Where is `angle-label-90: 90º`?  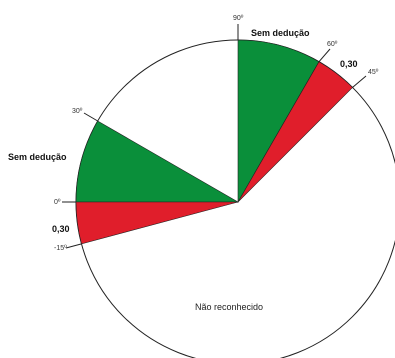
angle-label-90: 90º is located at coordinates (238, 18).